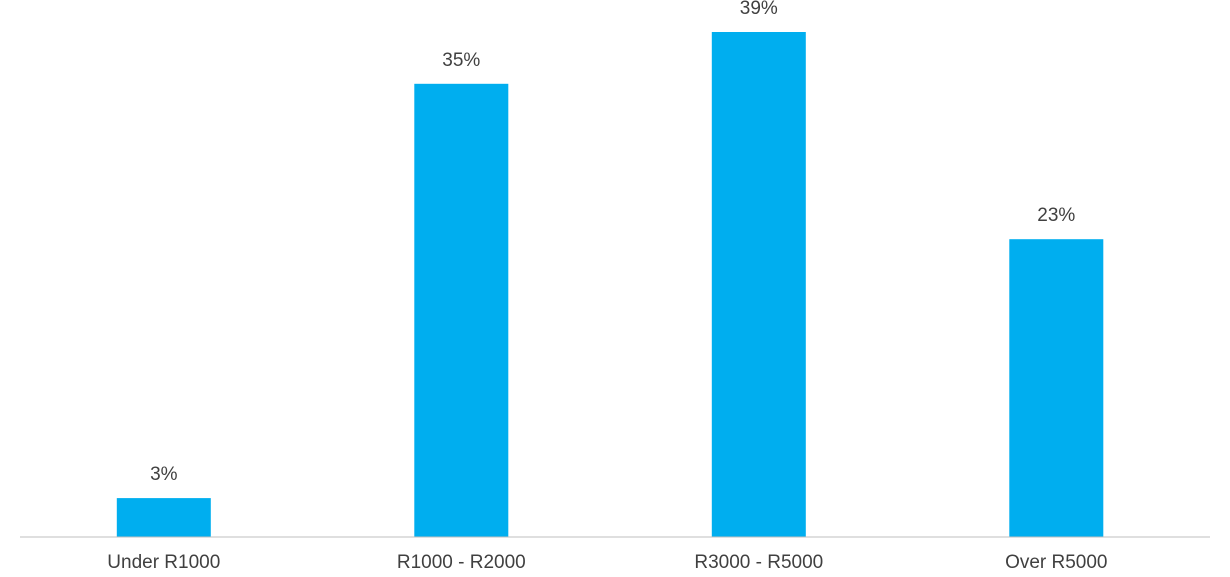 This screenshot has height=577, width=1230. What do you see at coordinates (758, 562) in the screenshot?
I see `x-tick-label-2: R3000 - R5000` at bounding box center [758, 562].